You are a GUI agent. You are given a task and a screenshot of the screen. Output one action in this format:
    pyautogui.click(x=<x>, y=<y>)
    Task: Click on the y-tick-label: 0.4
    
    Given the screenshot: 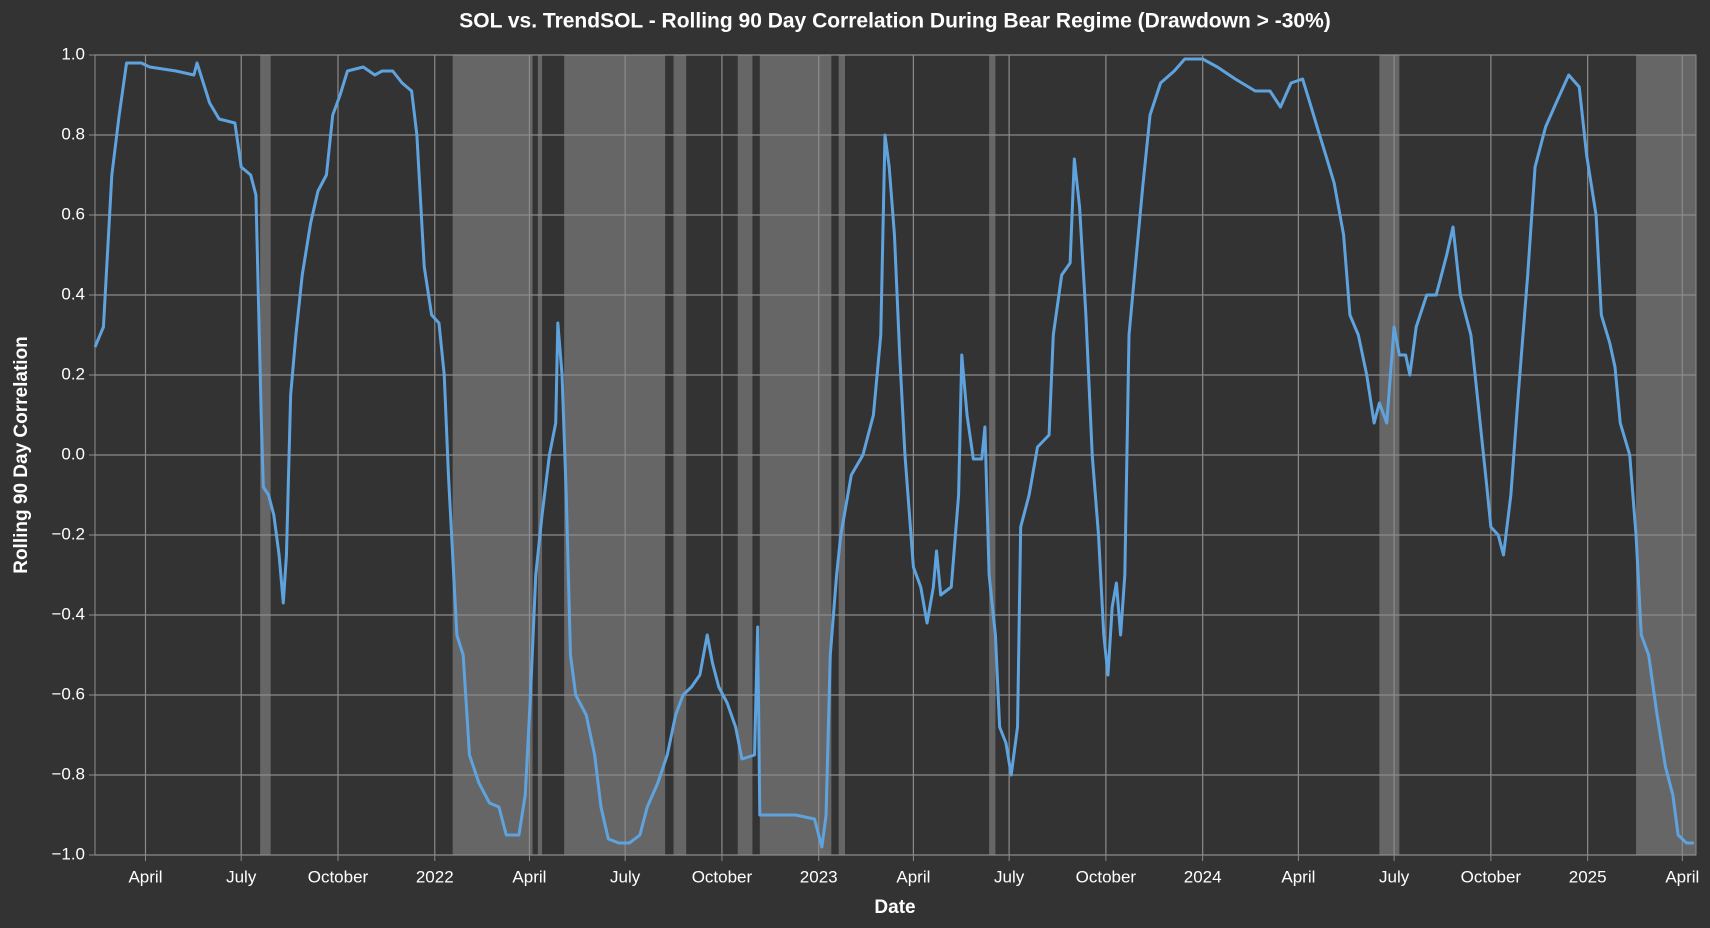 What is the action you would take?
    pyautogui.click(x=73, y=293)
    